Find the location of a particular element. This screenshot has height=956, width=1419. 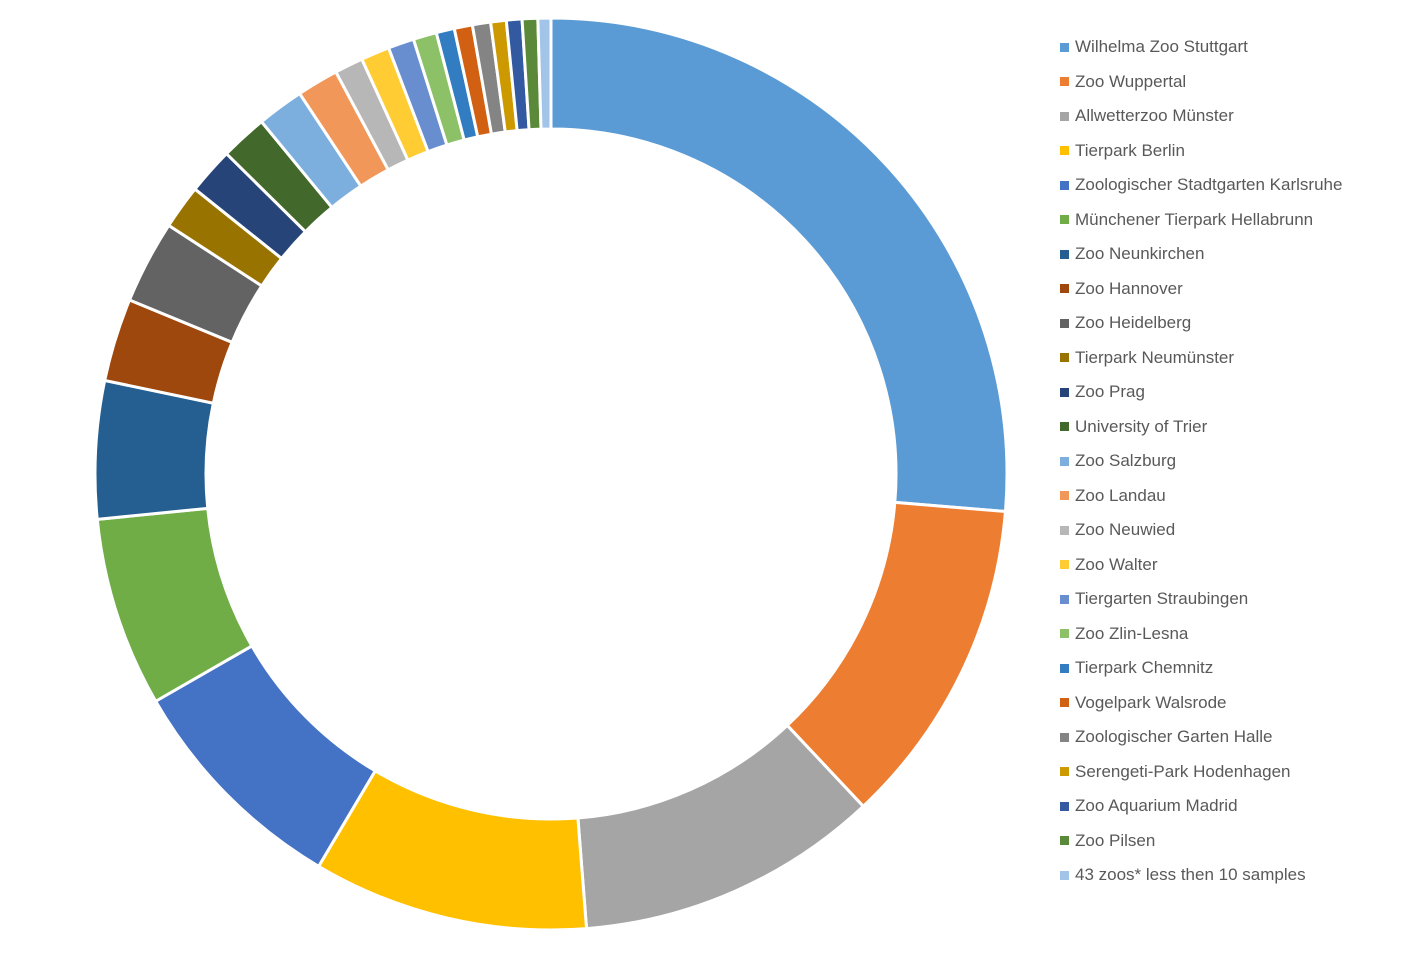

legend-label: Zoo Prag is located at coordinates (1110, 392).